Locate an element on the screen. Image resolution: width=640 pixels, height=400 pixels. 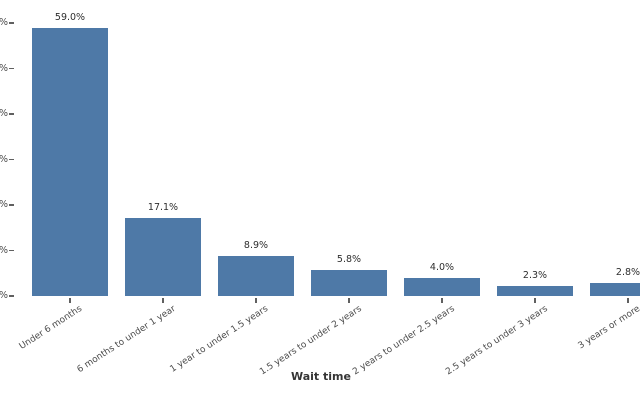
bar-value-label: 17.1% is located at coordinates (163, 208).